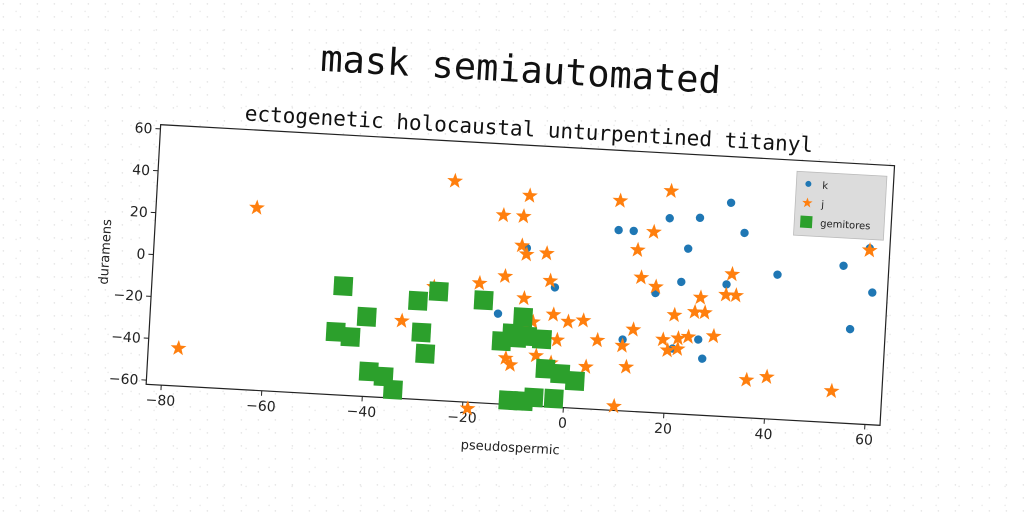 The width and height of the screenshot is (1024, 512). Describe the element at coordinates (520, 69) in the screenshot. I see `chart-suptitle: mask semiautomated` at that location.